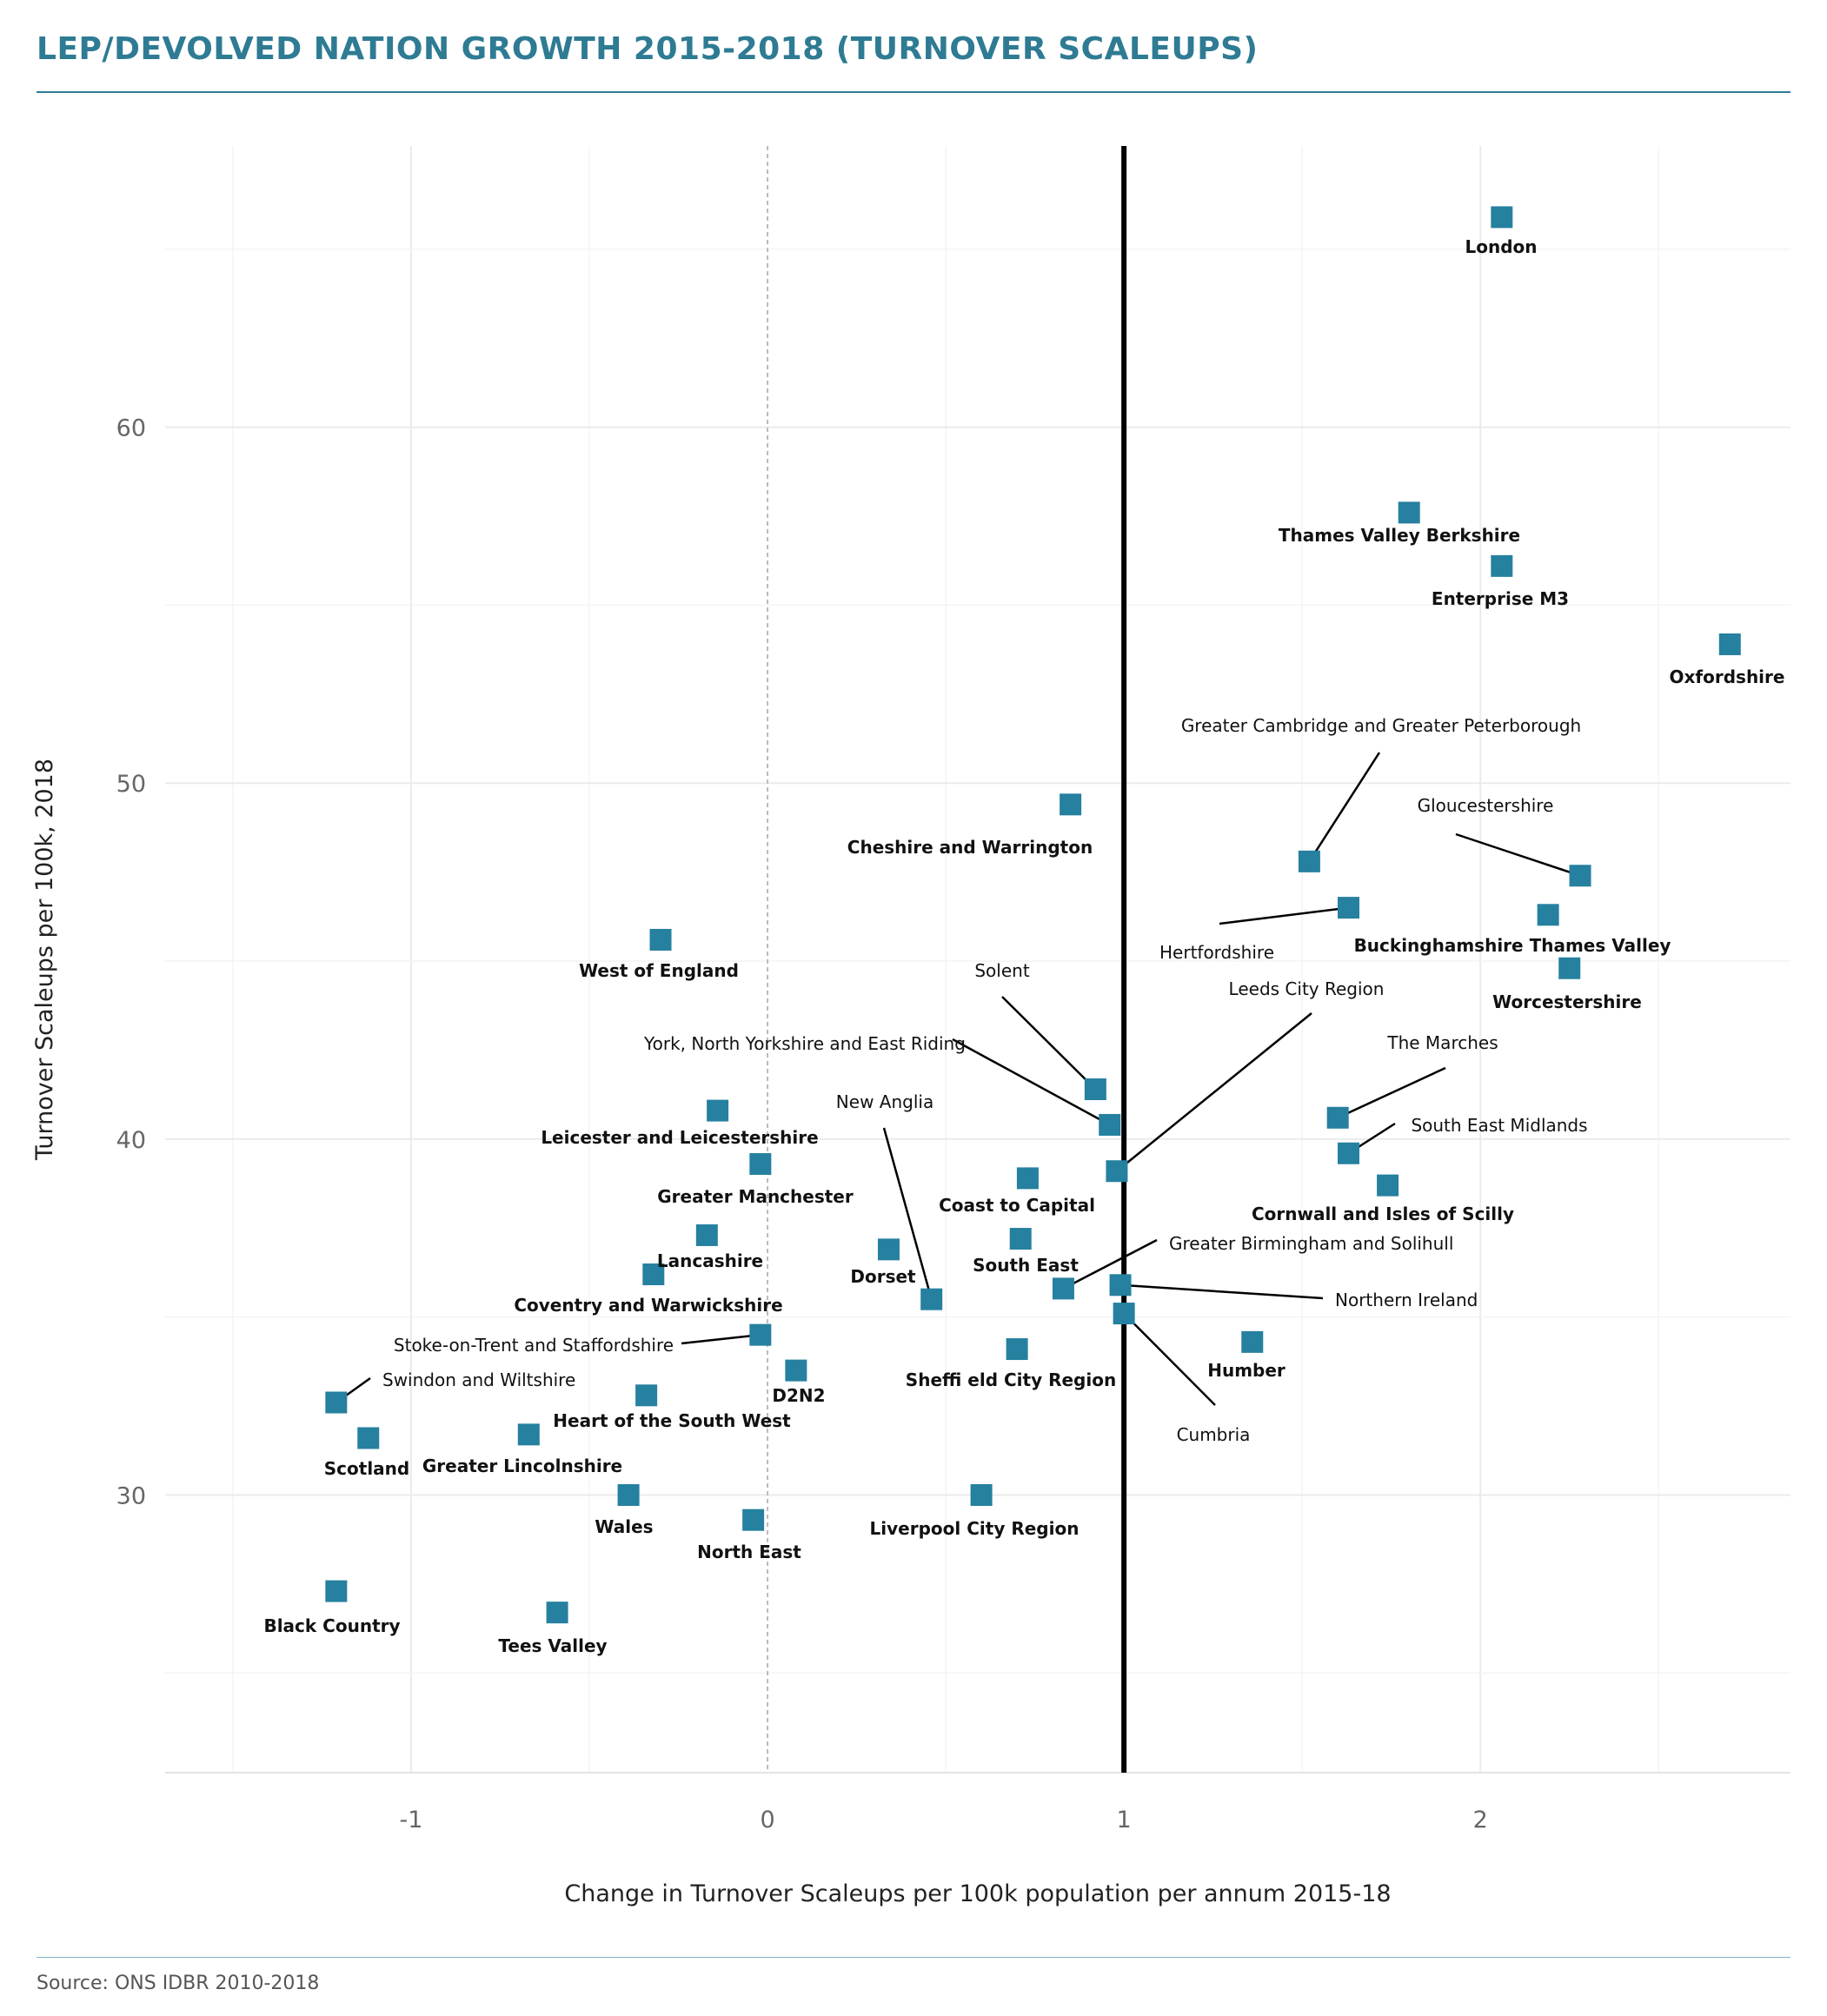 The width and height of the screenshot is (1827, 2016). I want to click on point-leeds-city-region, so click(1117, 1171).